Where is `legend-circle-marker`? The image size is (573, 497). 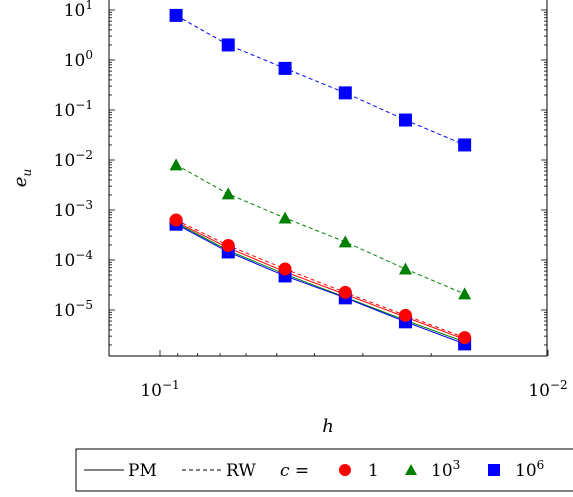
legend-circle-marker is located at coordinates (345, 470).